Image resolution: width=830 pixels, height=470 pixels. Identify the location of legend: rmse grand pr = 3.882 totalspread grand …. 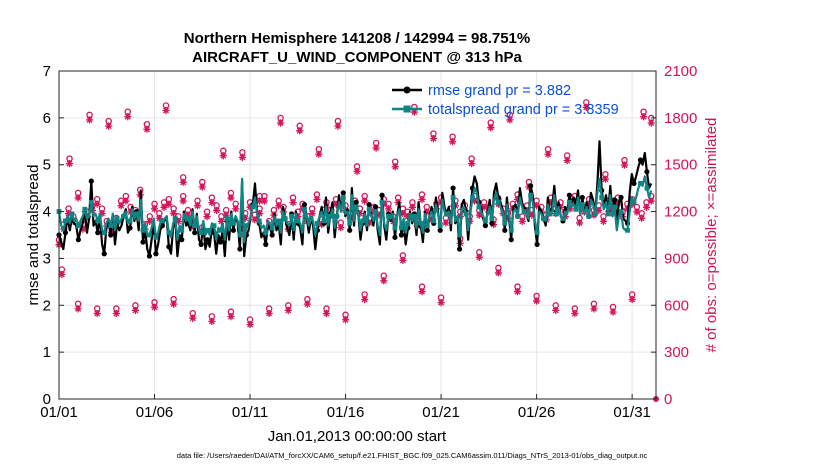
(505, 100).